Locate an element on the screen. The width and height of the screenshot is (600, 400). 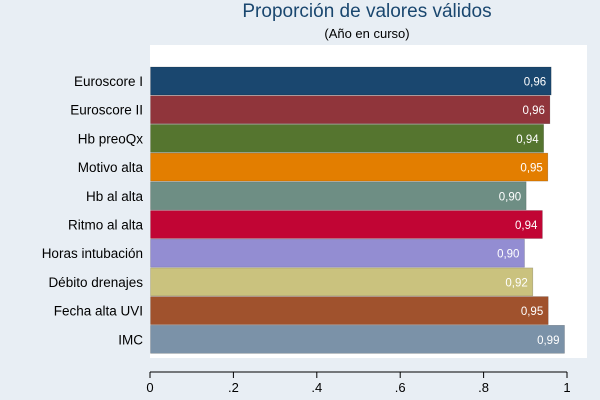
value-label-debito-drenajes: 0,92 is located at coordinates (516, 283).